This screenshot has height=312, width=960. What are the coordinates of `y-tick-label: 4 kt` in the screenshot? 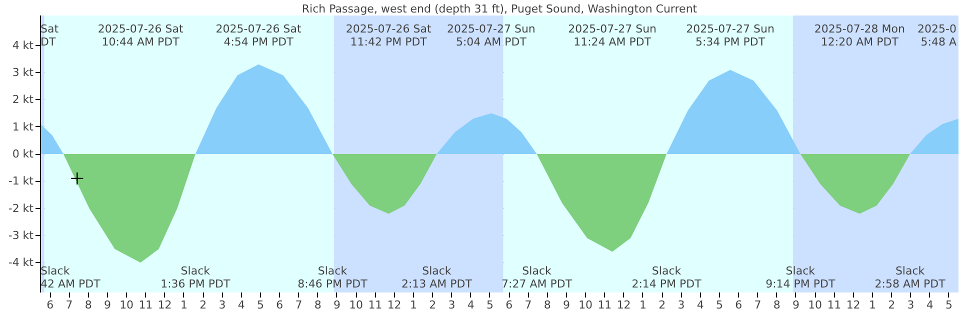 It's located at (23, 45).